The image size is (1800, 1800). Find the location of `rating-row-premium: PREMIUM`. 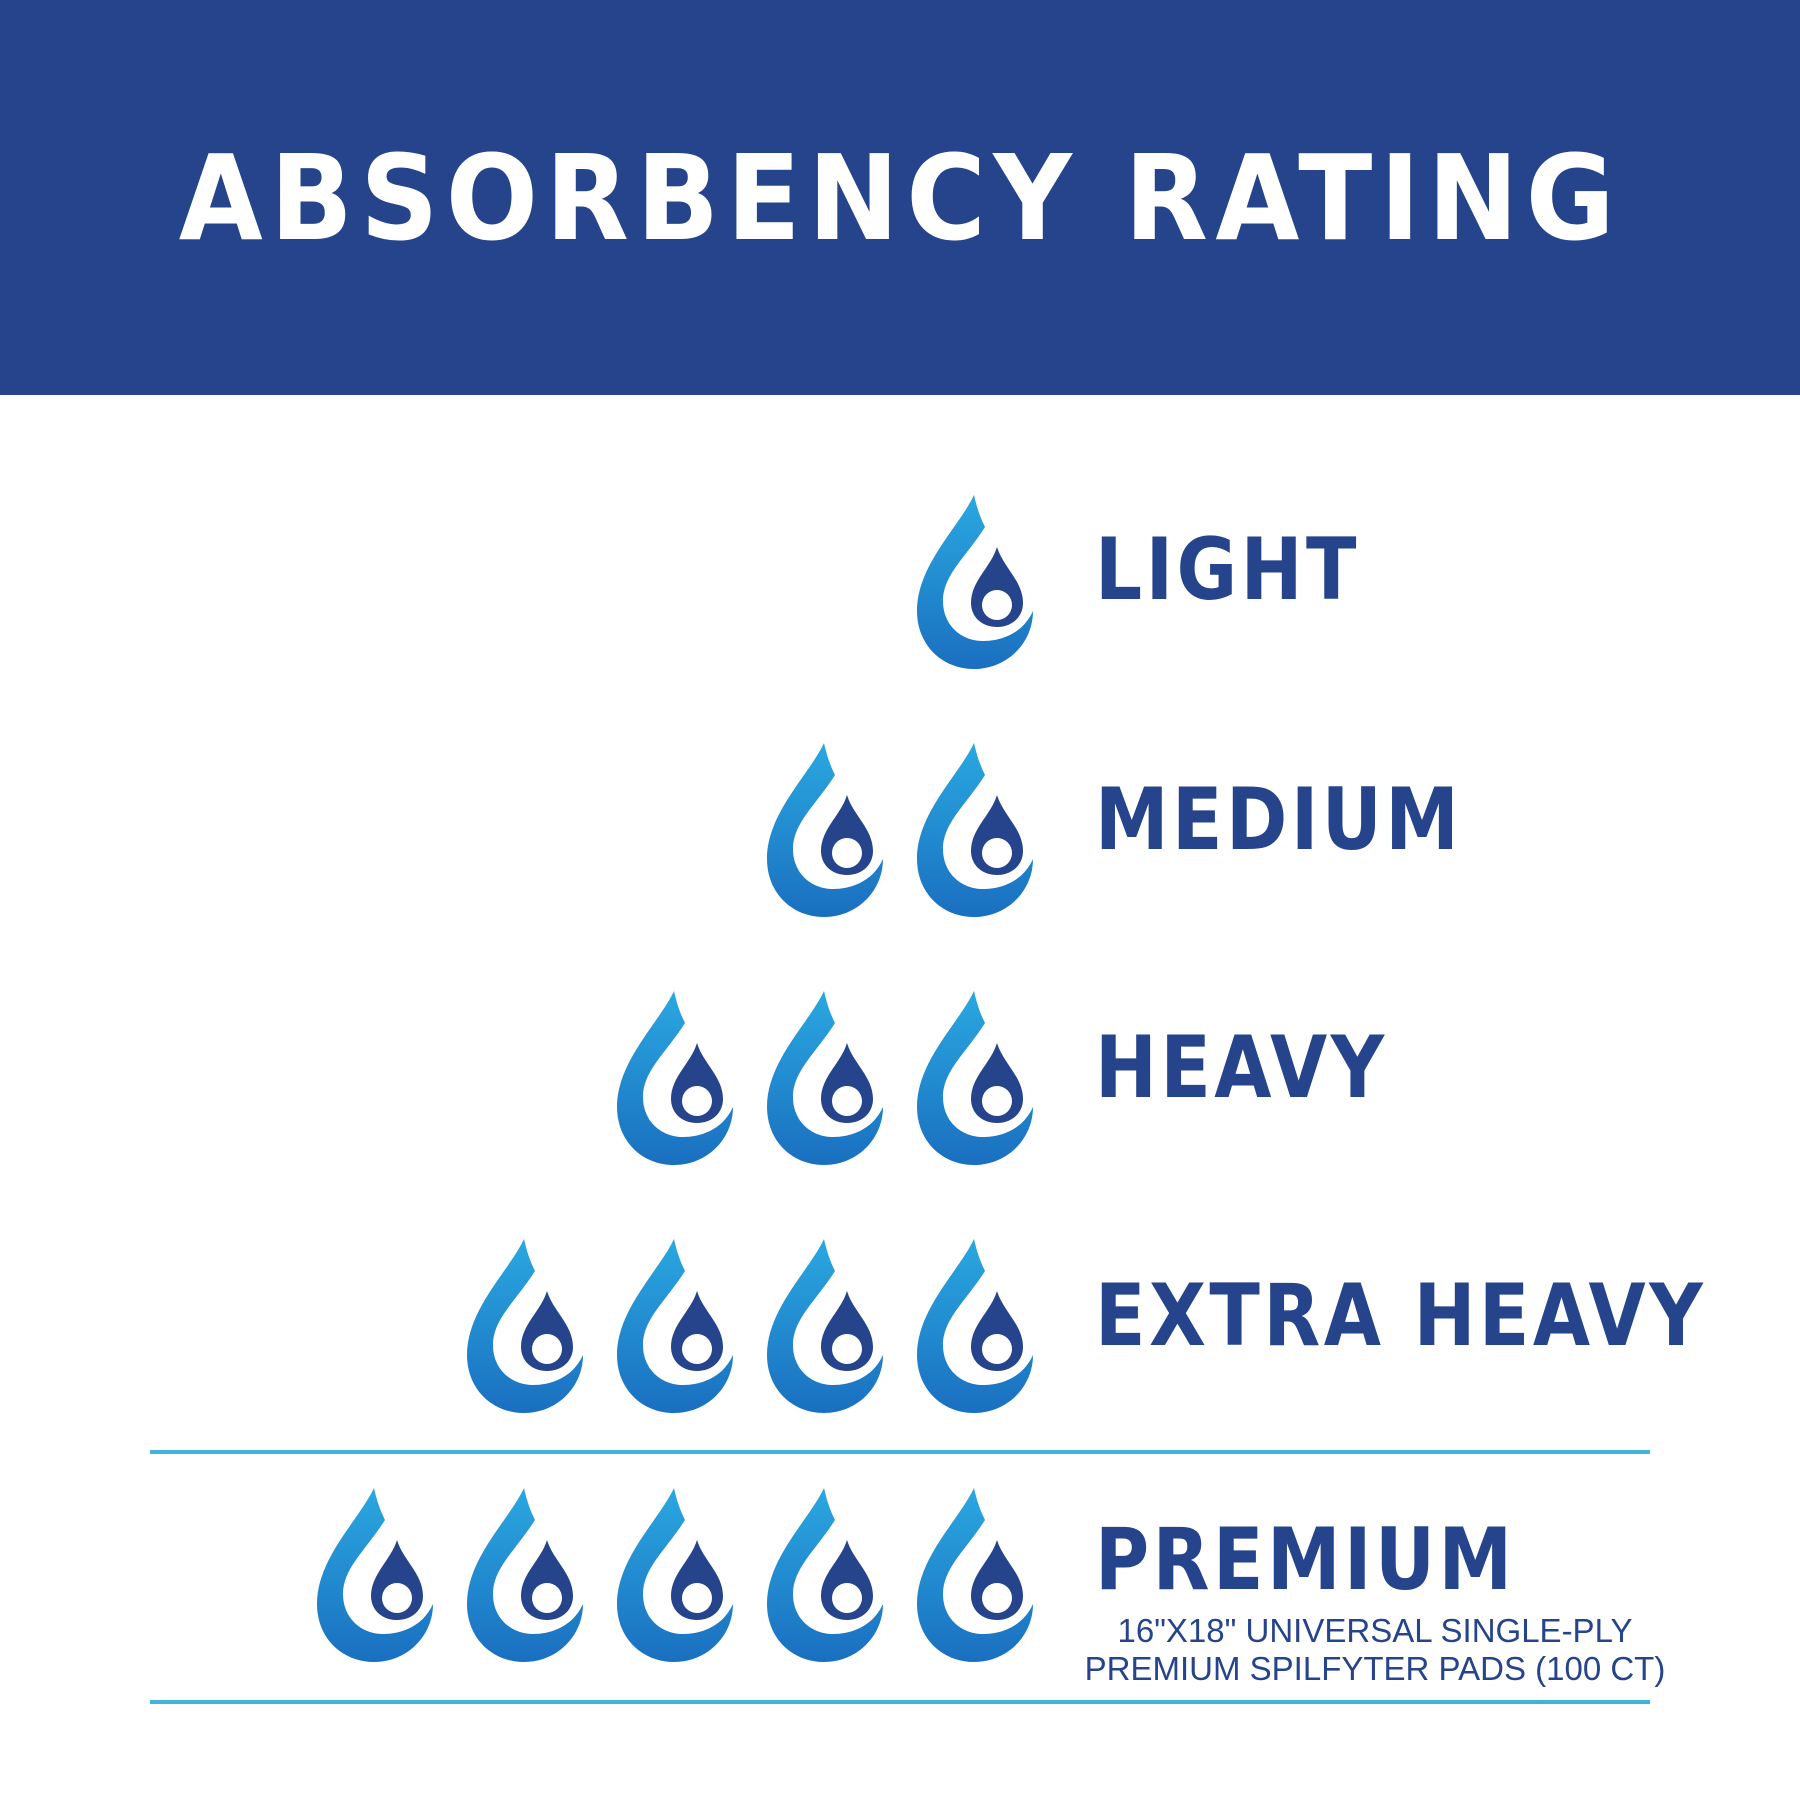

rating-row-premium: PREMIUM is located at coordinates (900, 1583).